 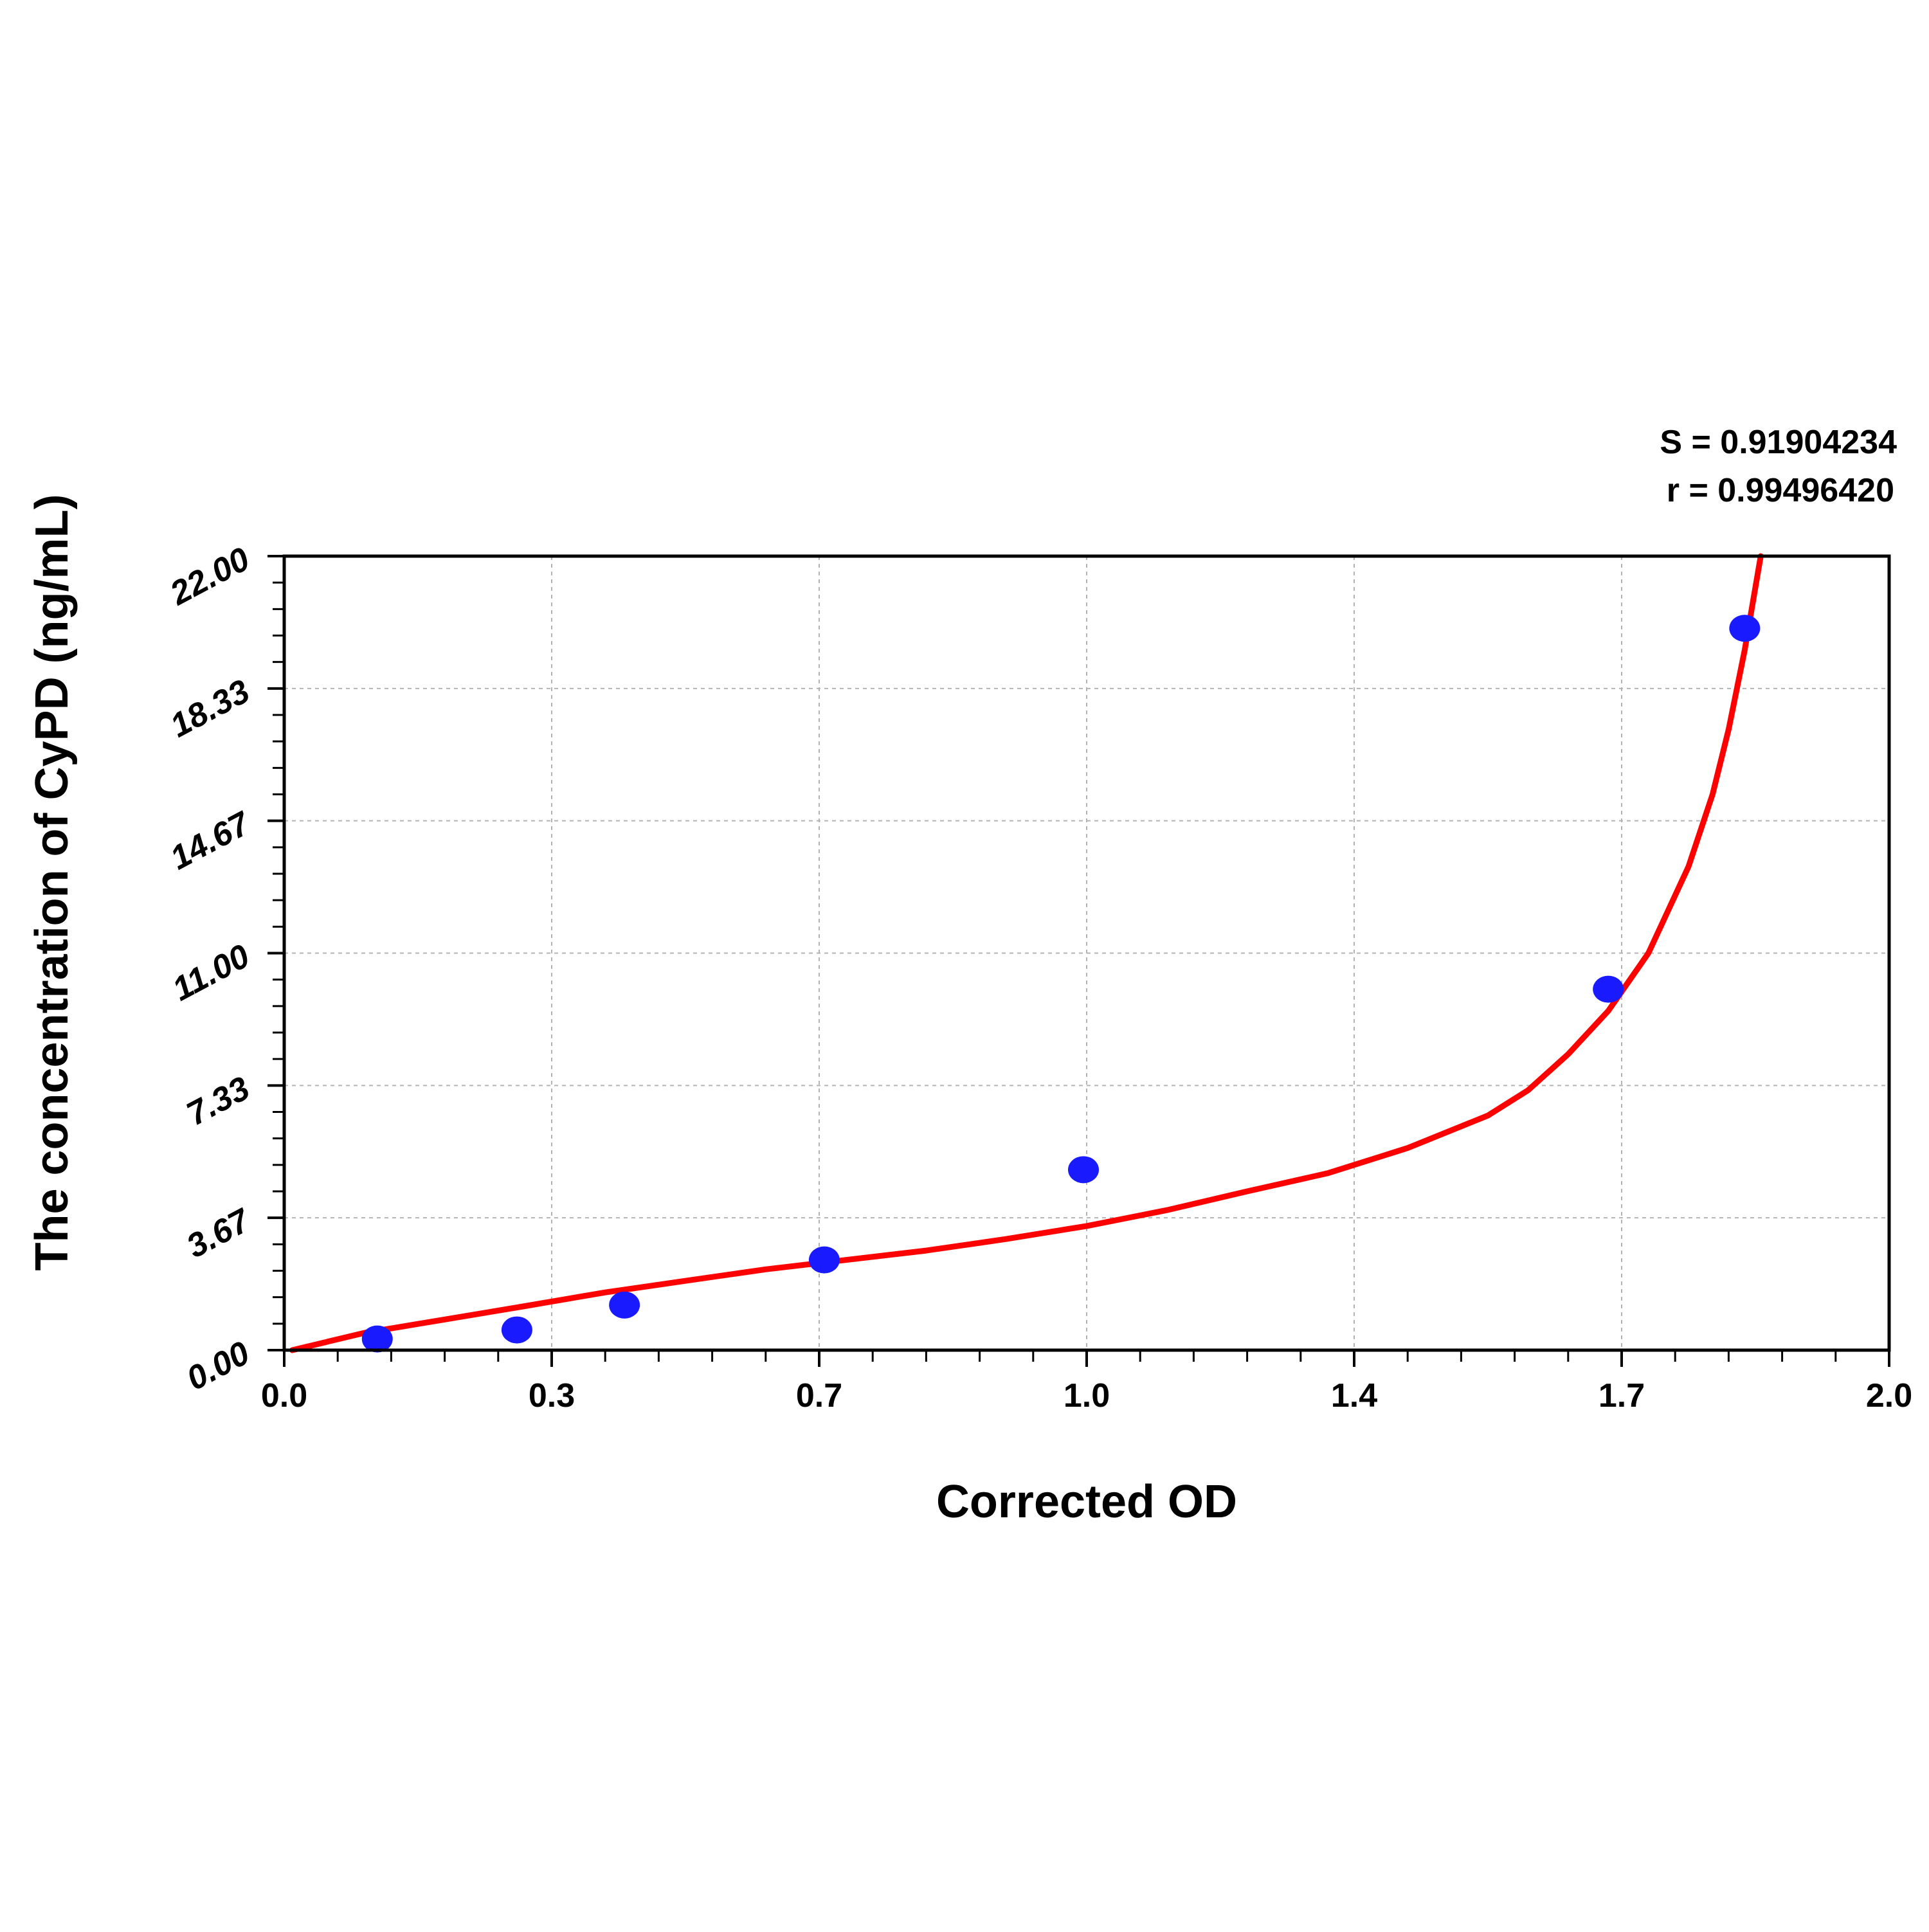 I want to click on x-tick-label: 2.0, so click(x=1889, y=1395).